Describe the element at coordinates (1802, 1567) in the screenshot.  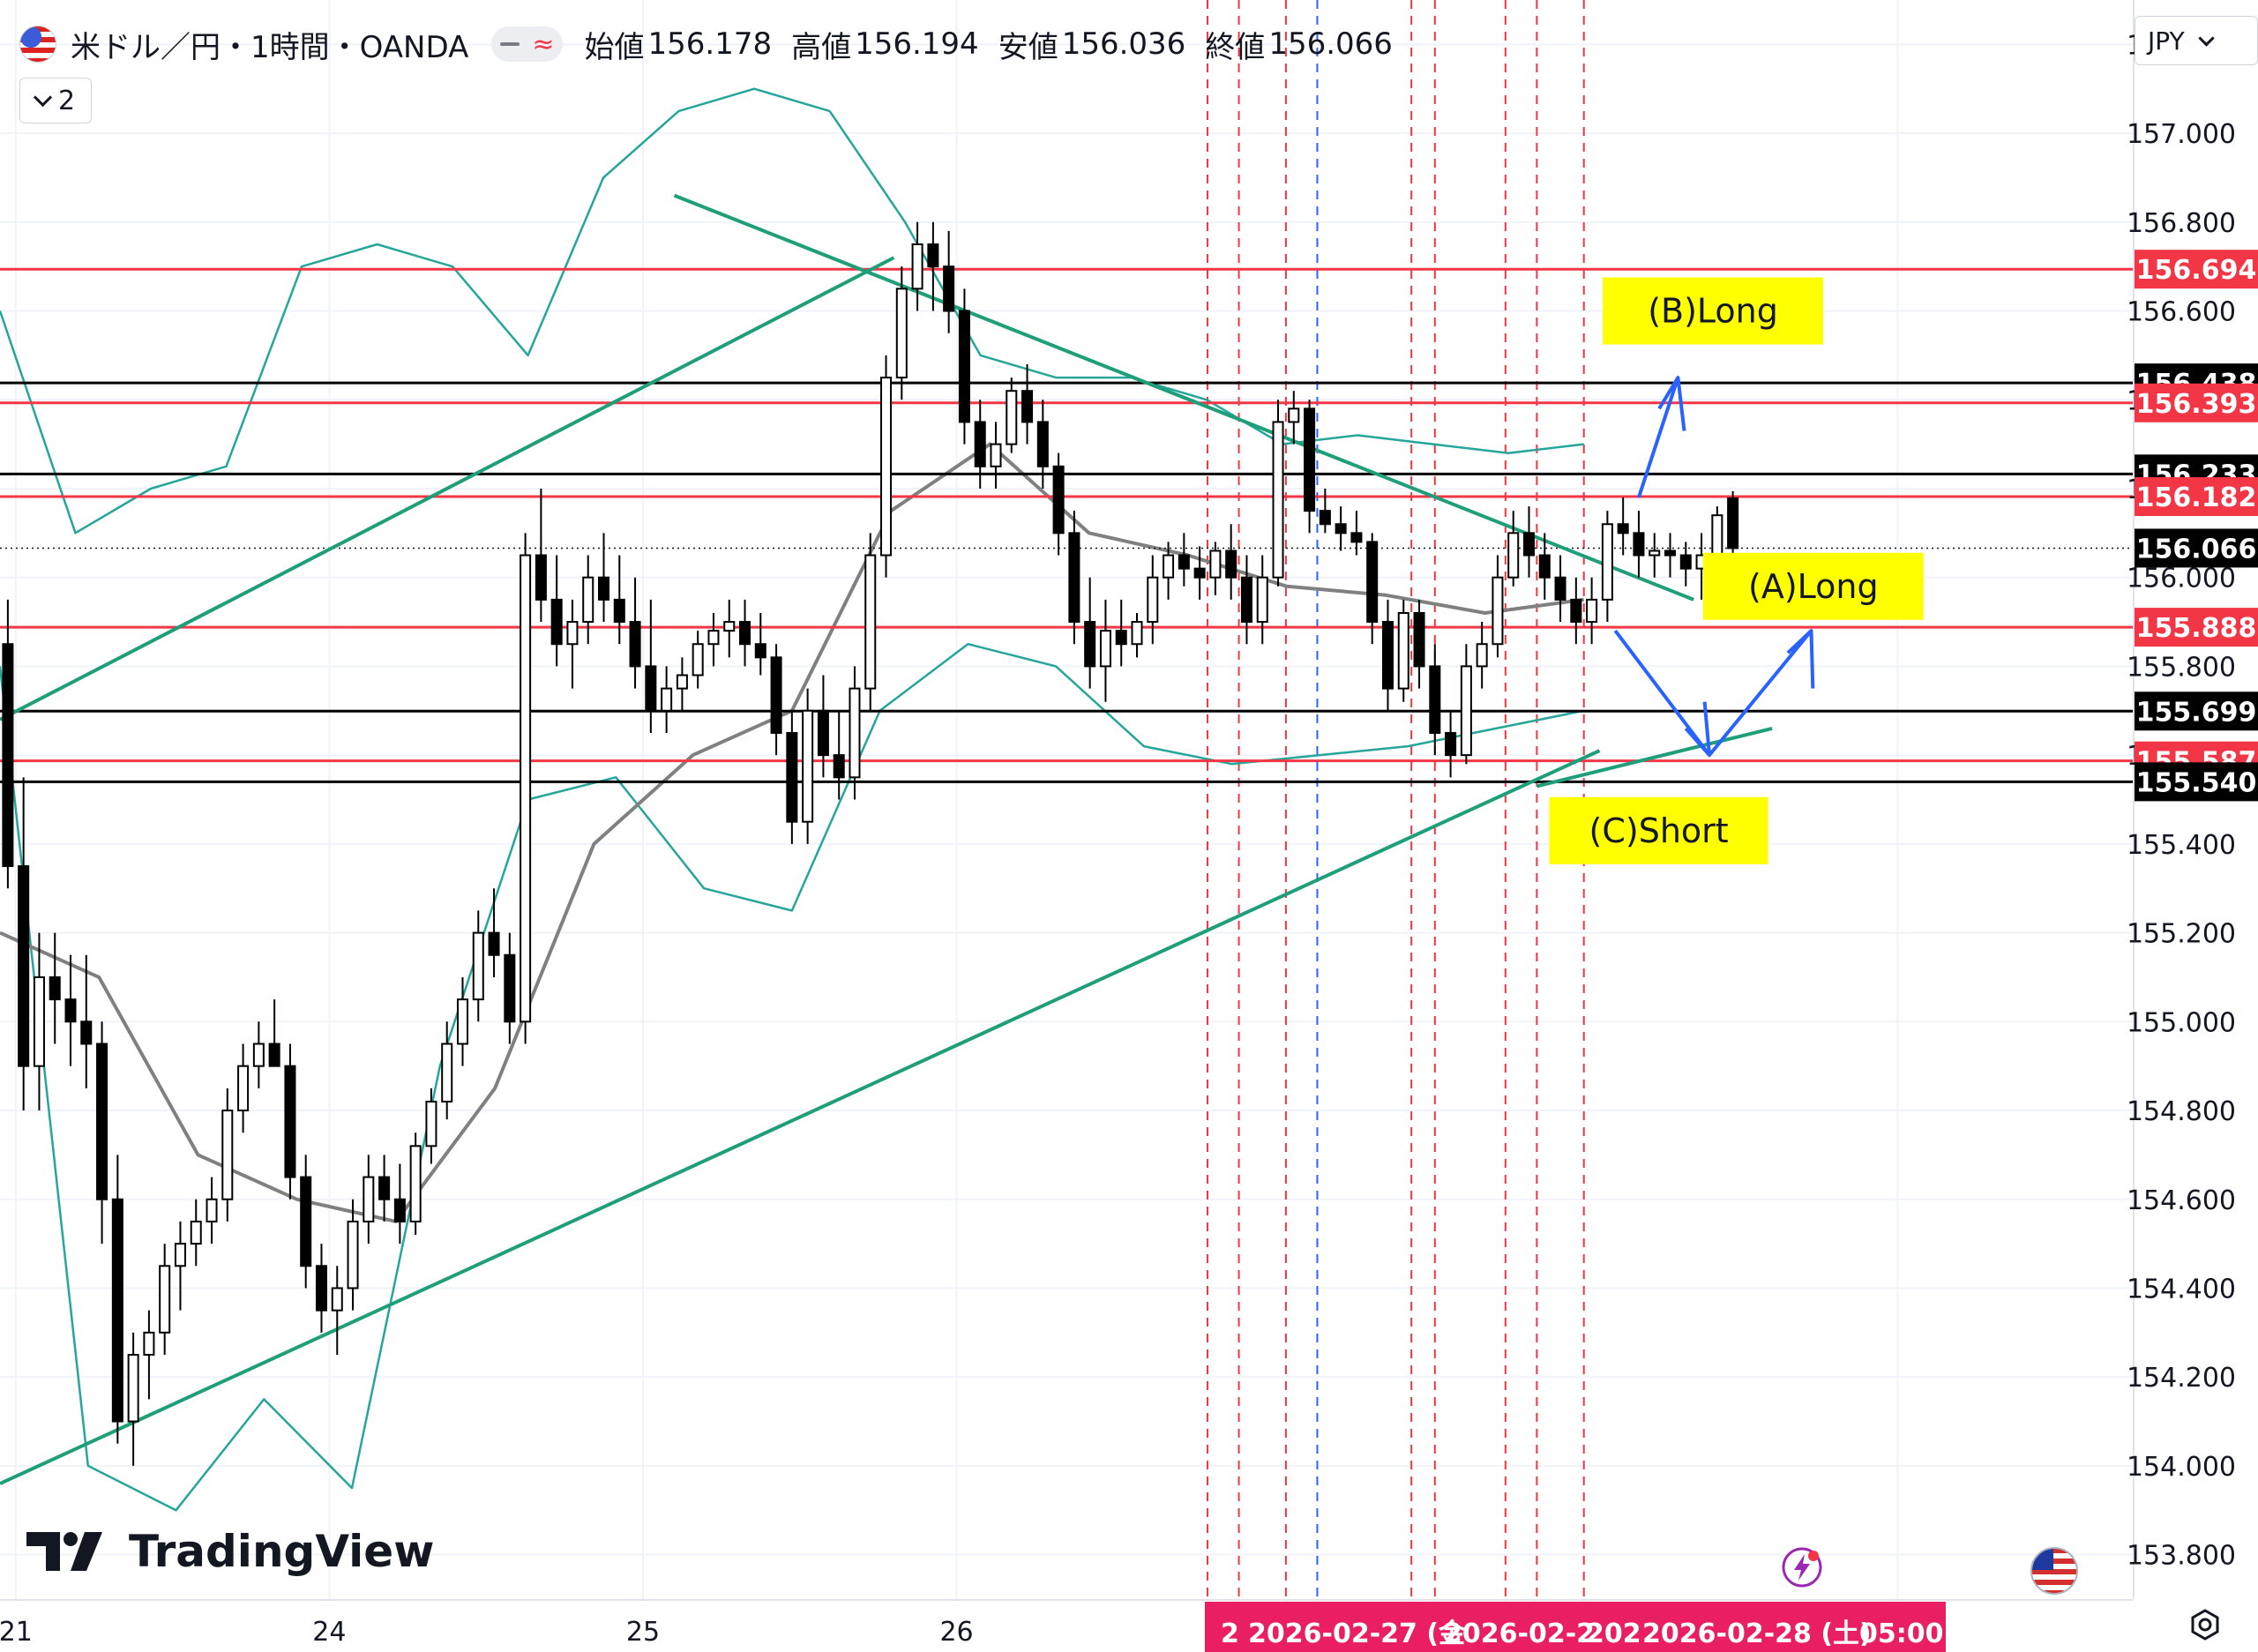
I see `lightning-icon` at that location.